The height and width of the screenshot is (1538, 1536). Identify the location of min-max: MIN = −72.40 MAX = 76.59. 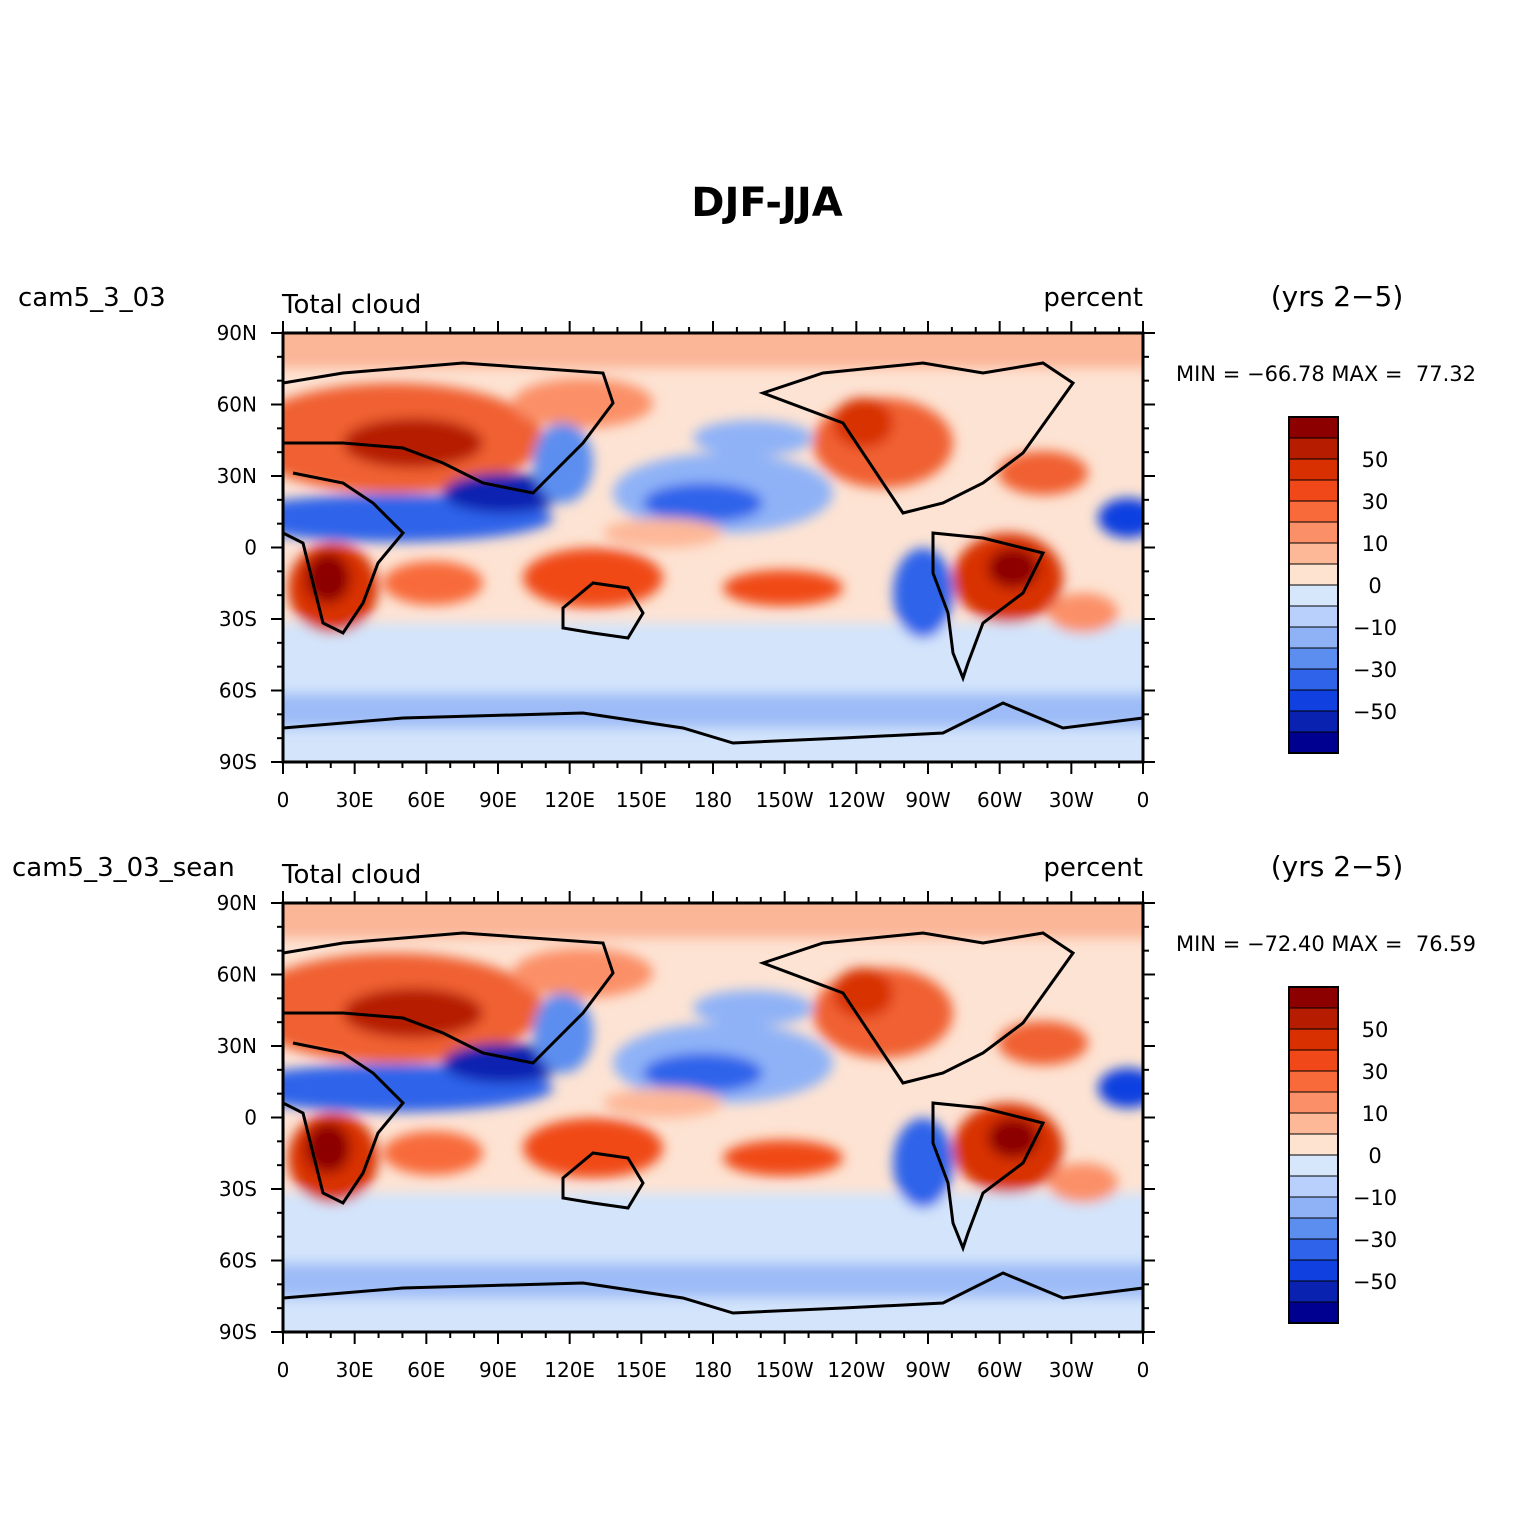
(1326, 944).